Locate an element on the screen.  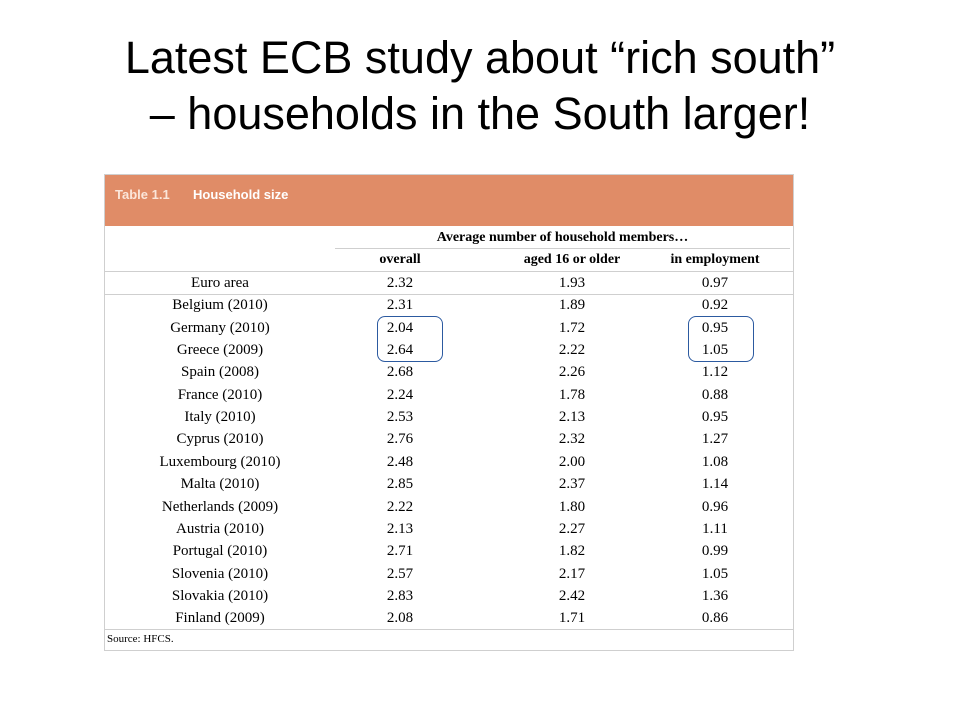
table-row: Netherlands (2009) 2.22 1.80 0.96 is located at coordinates (449, 507).